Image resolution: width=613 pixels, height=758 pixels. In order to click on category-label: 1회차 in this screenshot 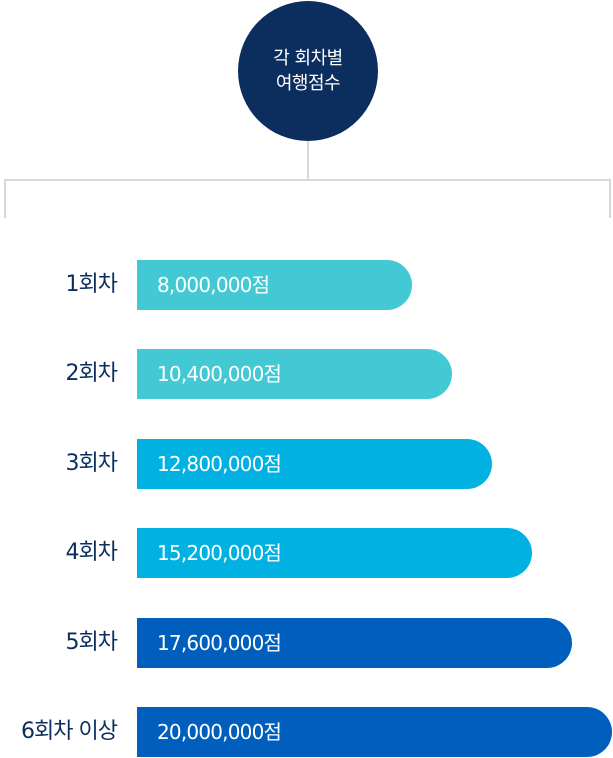, I will do `click(91, 284)`.